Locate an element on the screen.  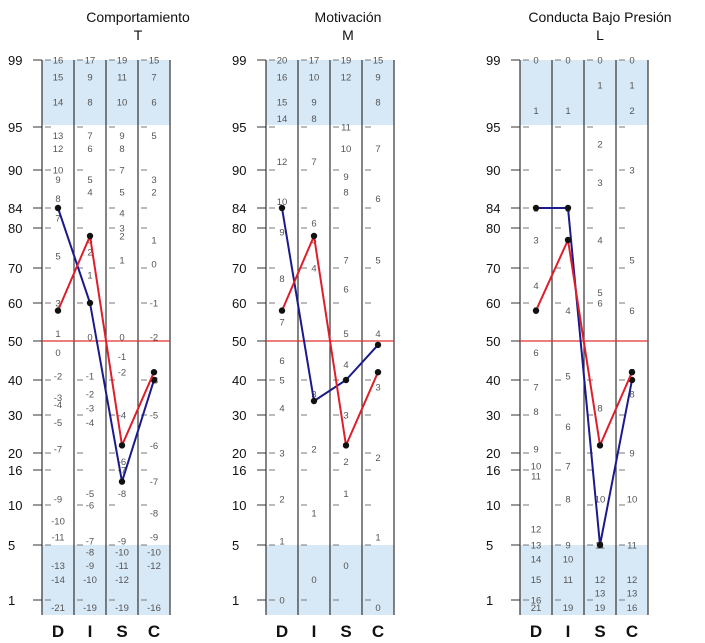
chart1-letter-i: I is located at coordinates (90, 631).